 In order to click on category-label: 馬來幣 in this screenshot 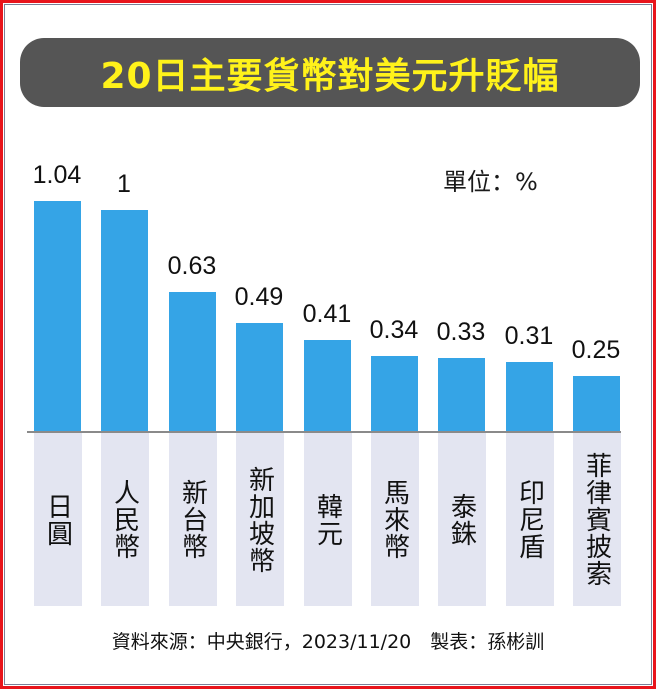, I will do `click(395, 519)`.